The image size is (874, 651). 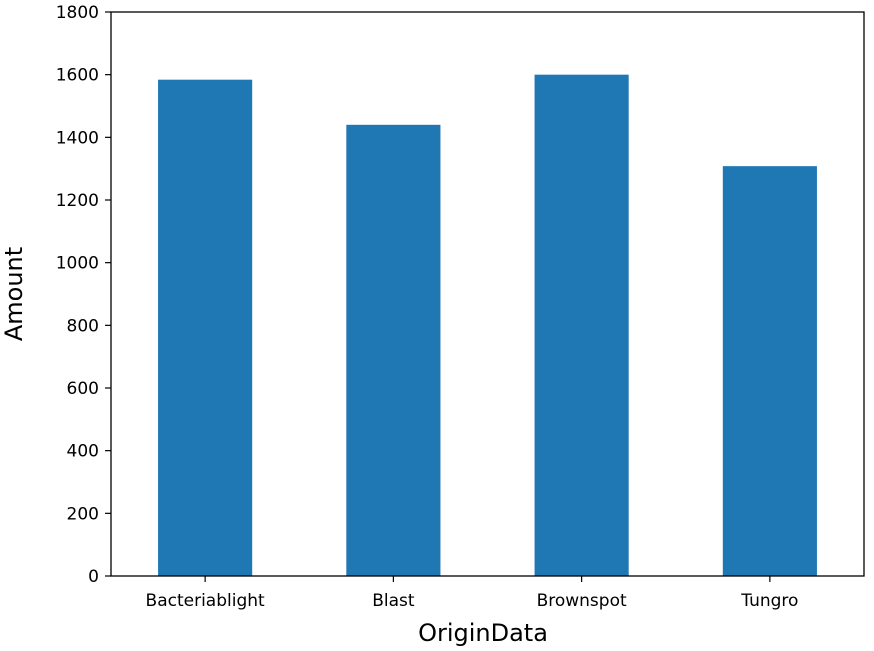 What do you see at coordinates (769, 601) in the screenshot?
I see `x-tick-label: Tungro` at bounding box center [769, 601].